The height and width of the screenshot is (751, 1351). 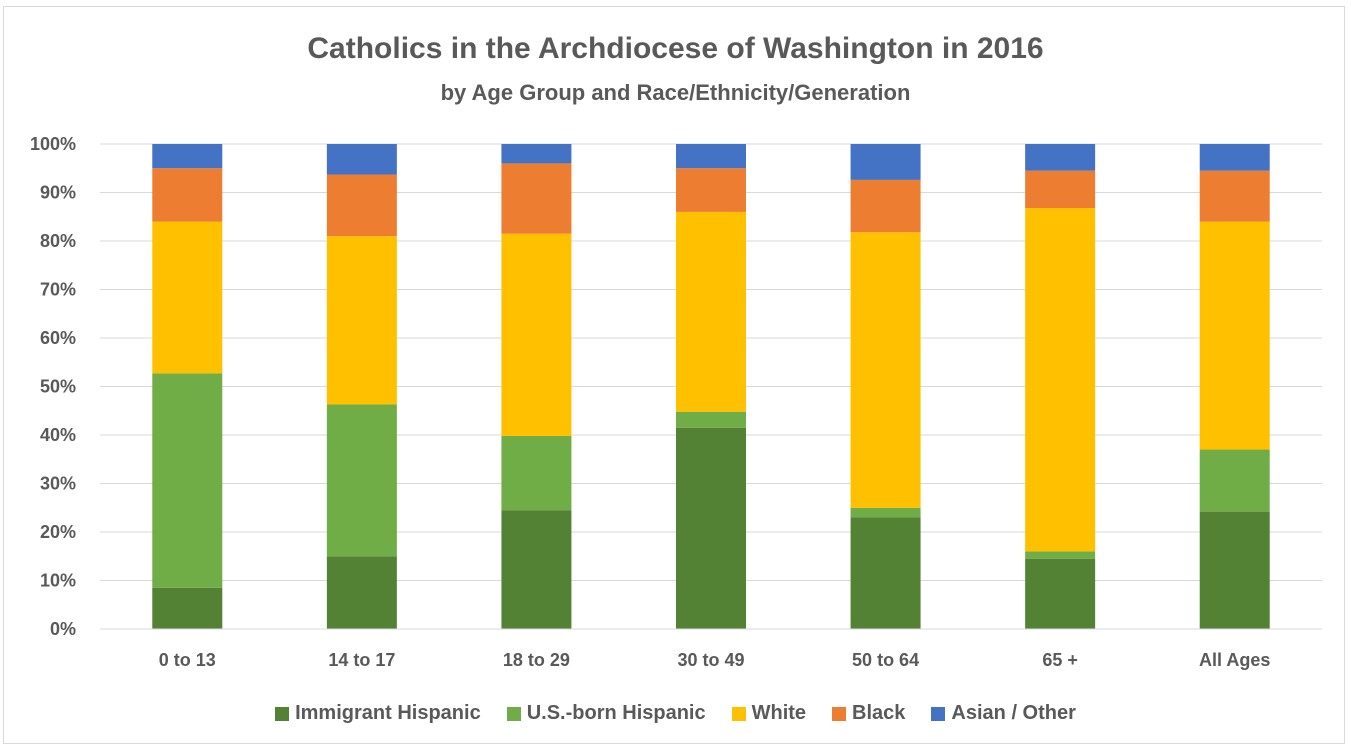 What do you see at coordinates (58, 193) in the screenshot?
I see `y-tick-label: 90%` at bounding box center [58, 193].